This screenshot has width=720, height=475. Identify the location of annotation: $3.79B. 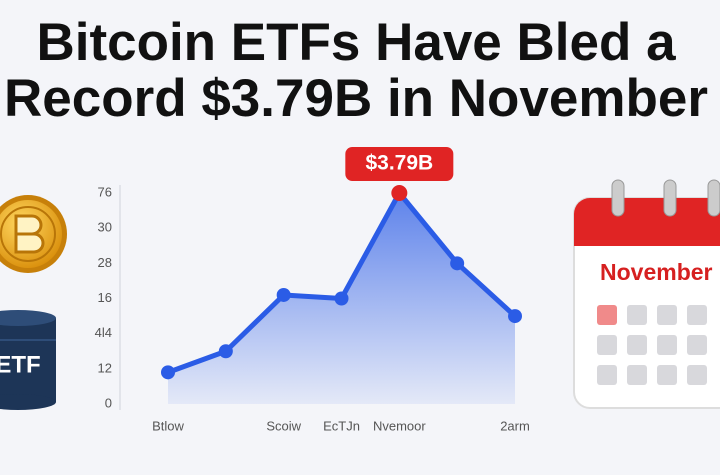
(399, 163).